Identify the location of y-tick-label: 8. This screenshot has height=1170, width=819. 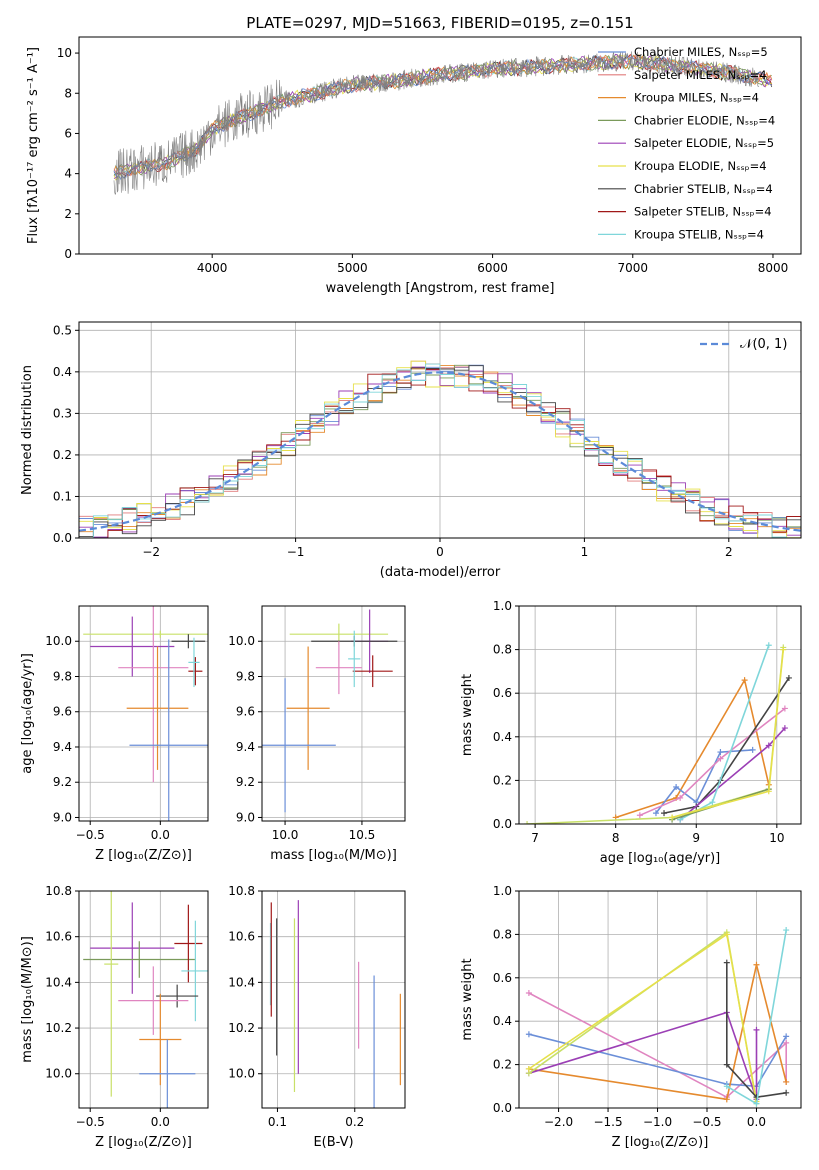
(68, 93).